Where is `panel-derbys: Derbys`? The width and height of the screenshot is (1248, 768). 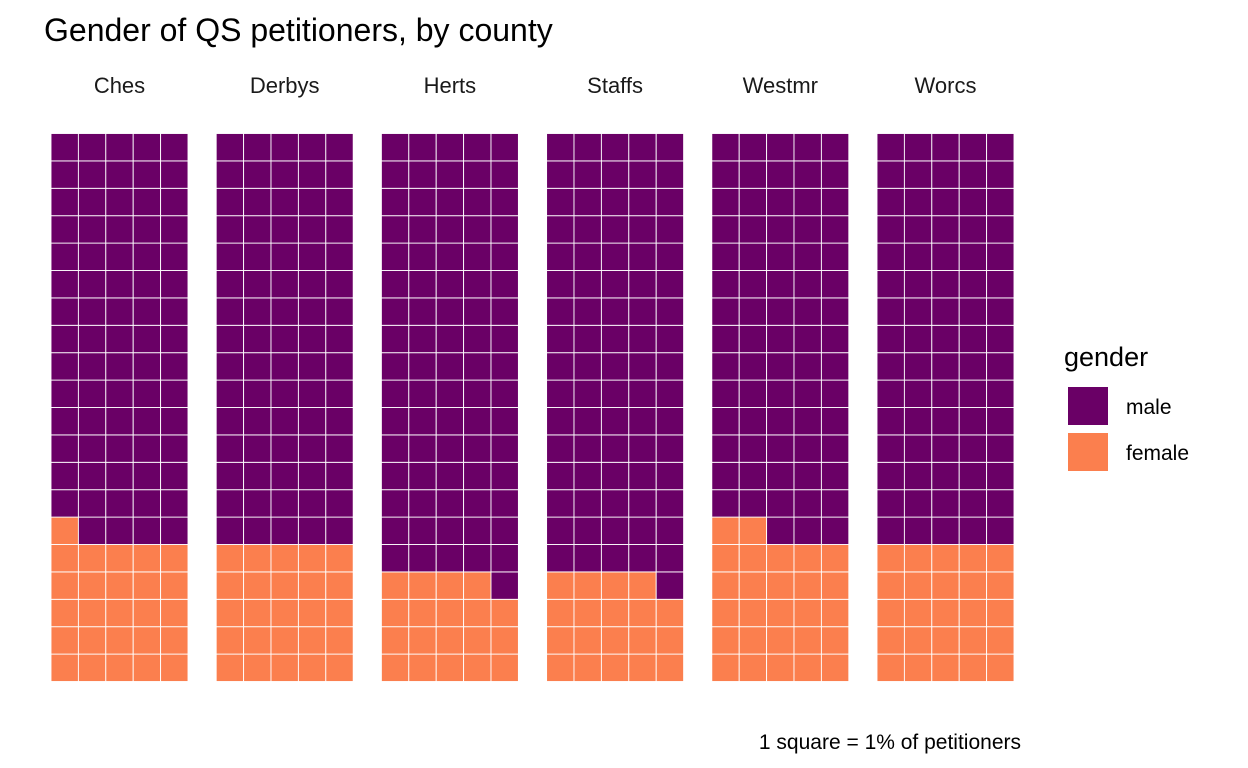
panel-derbys: Derbys is located at coordinates (284, 377).